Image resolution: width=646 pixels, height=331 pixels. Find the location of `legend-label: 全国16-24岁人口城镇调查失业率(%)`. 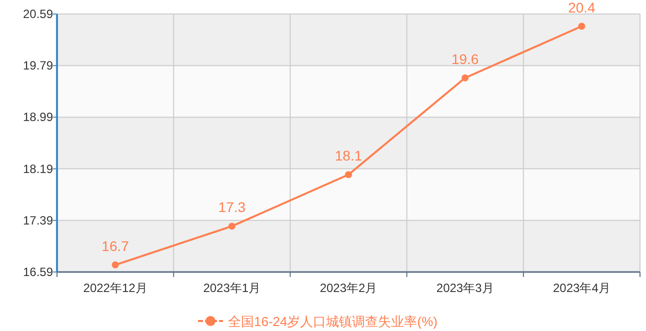

legend-label: 全国16-24岁人口城镇调查失业率(%) is located at coordinates (333, 321).